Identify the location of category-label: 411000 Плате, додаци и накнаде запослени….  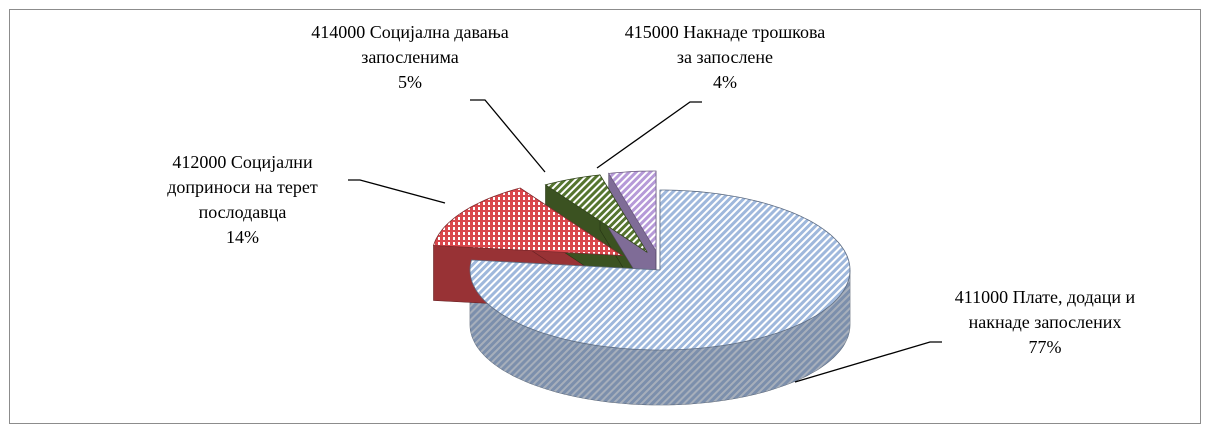
(1045, 309).